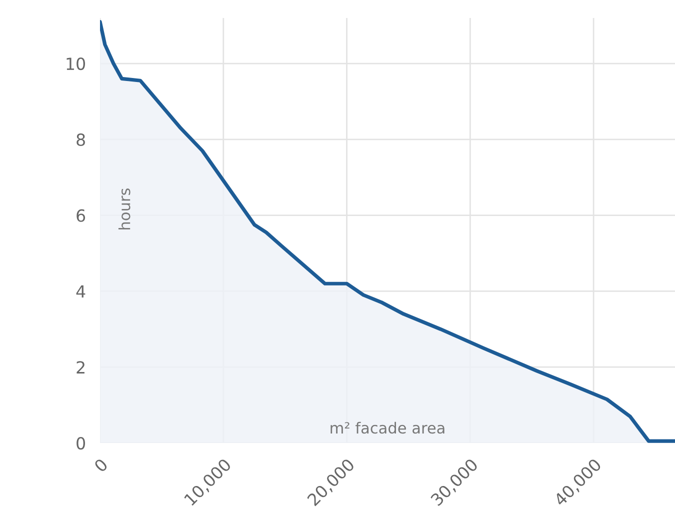  What do you see at coordinates (387, 428) in the screenshot?
I see `x-axis-title: m² facade area` at bounding box center [387, 428].